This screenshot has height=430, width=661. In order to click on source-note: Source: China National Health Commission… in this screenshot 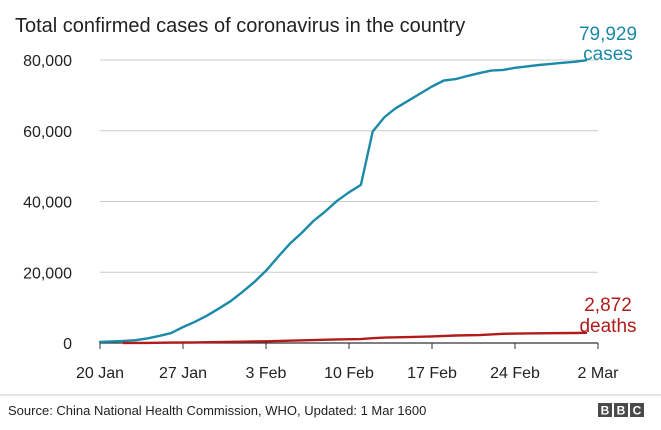, I will do `click(217, 410)`.